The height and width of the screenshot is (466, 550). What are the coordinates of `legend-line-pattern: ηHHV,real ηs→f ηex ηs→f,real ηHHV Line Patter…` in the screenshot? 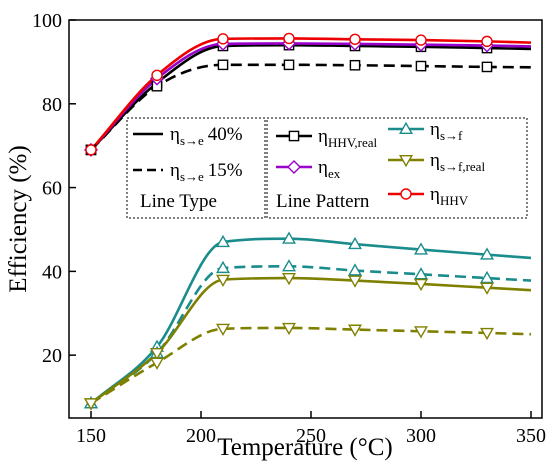 It's located at (397, 168).